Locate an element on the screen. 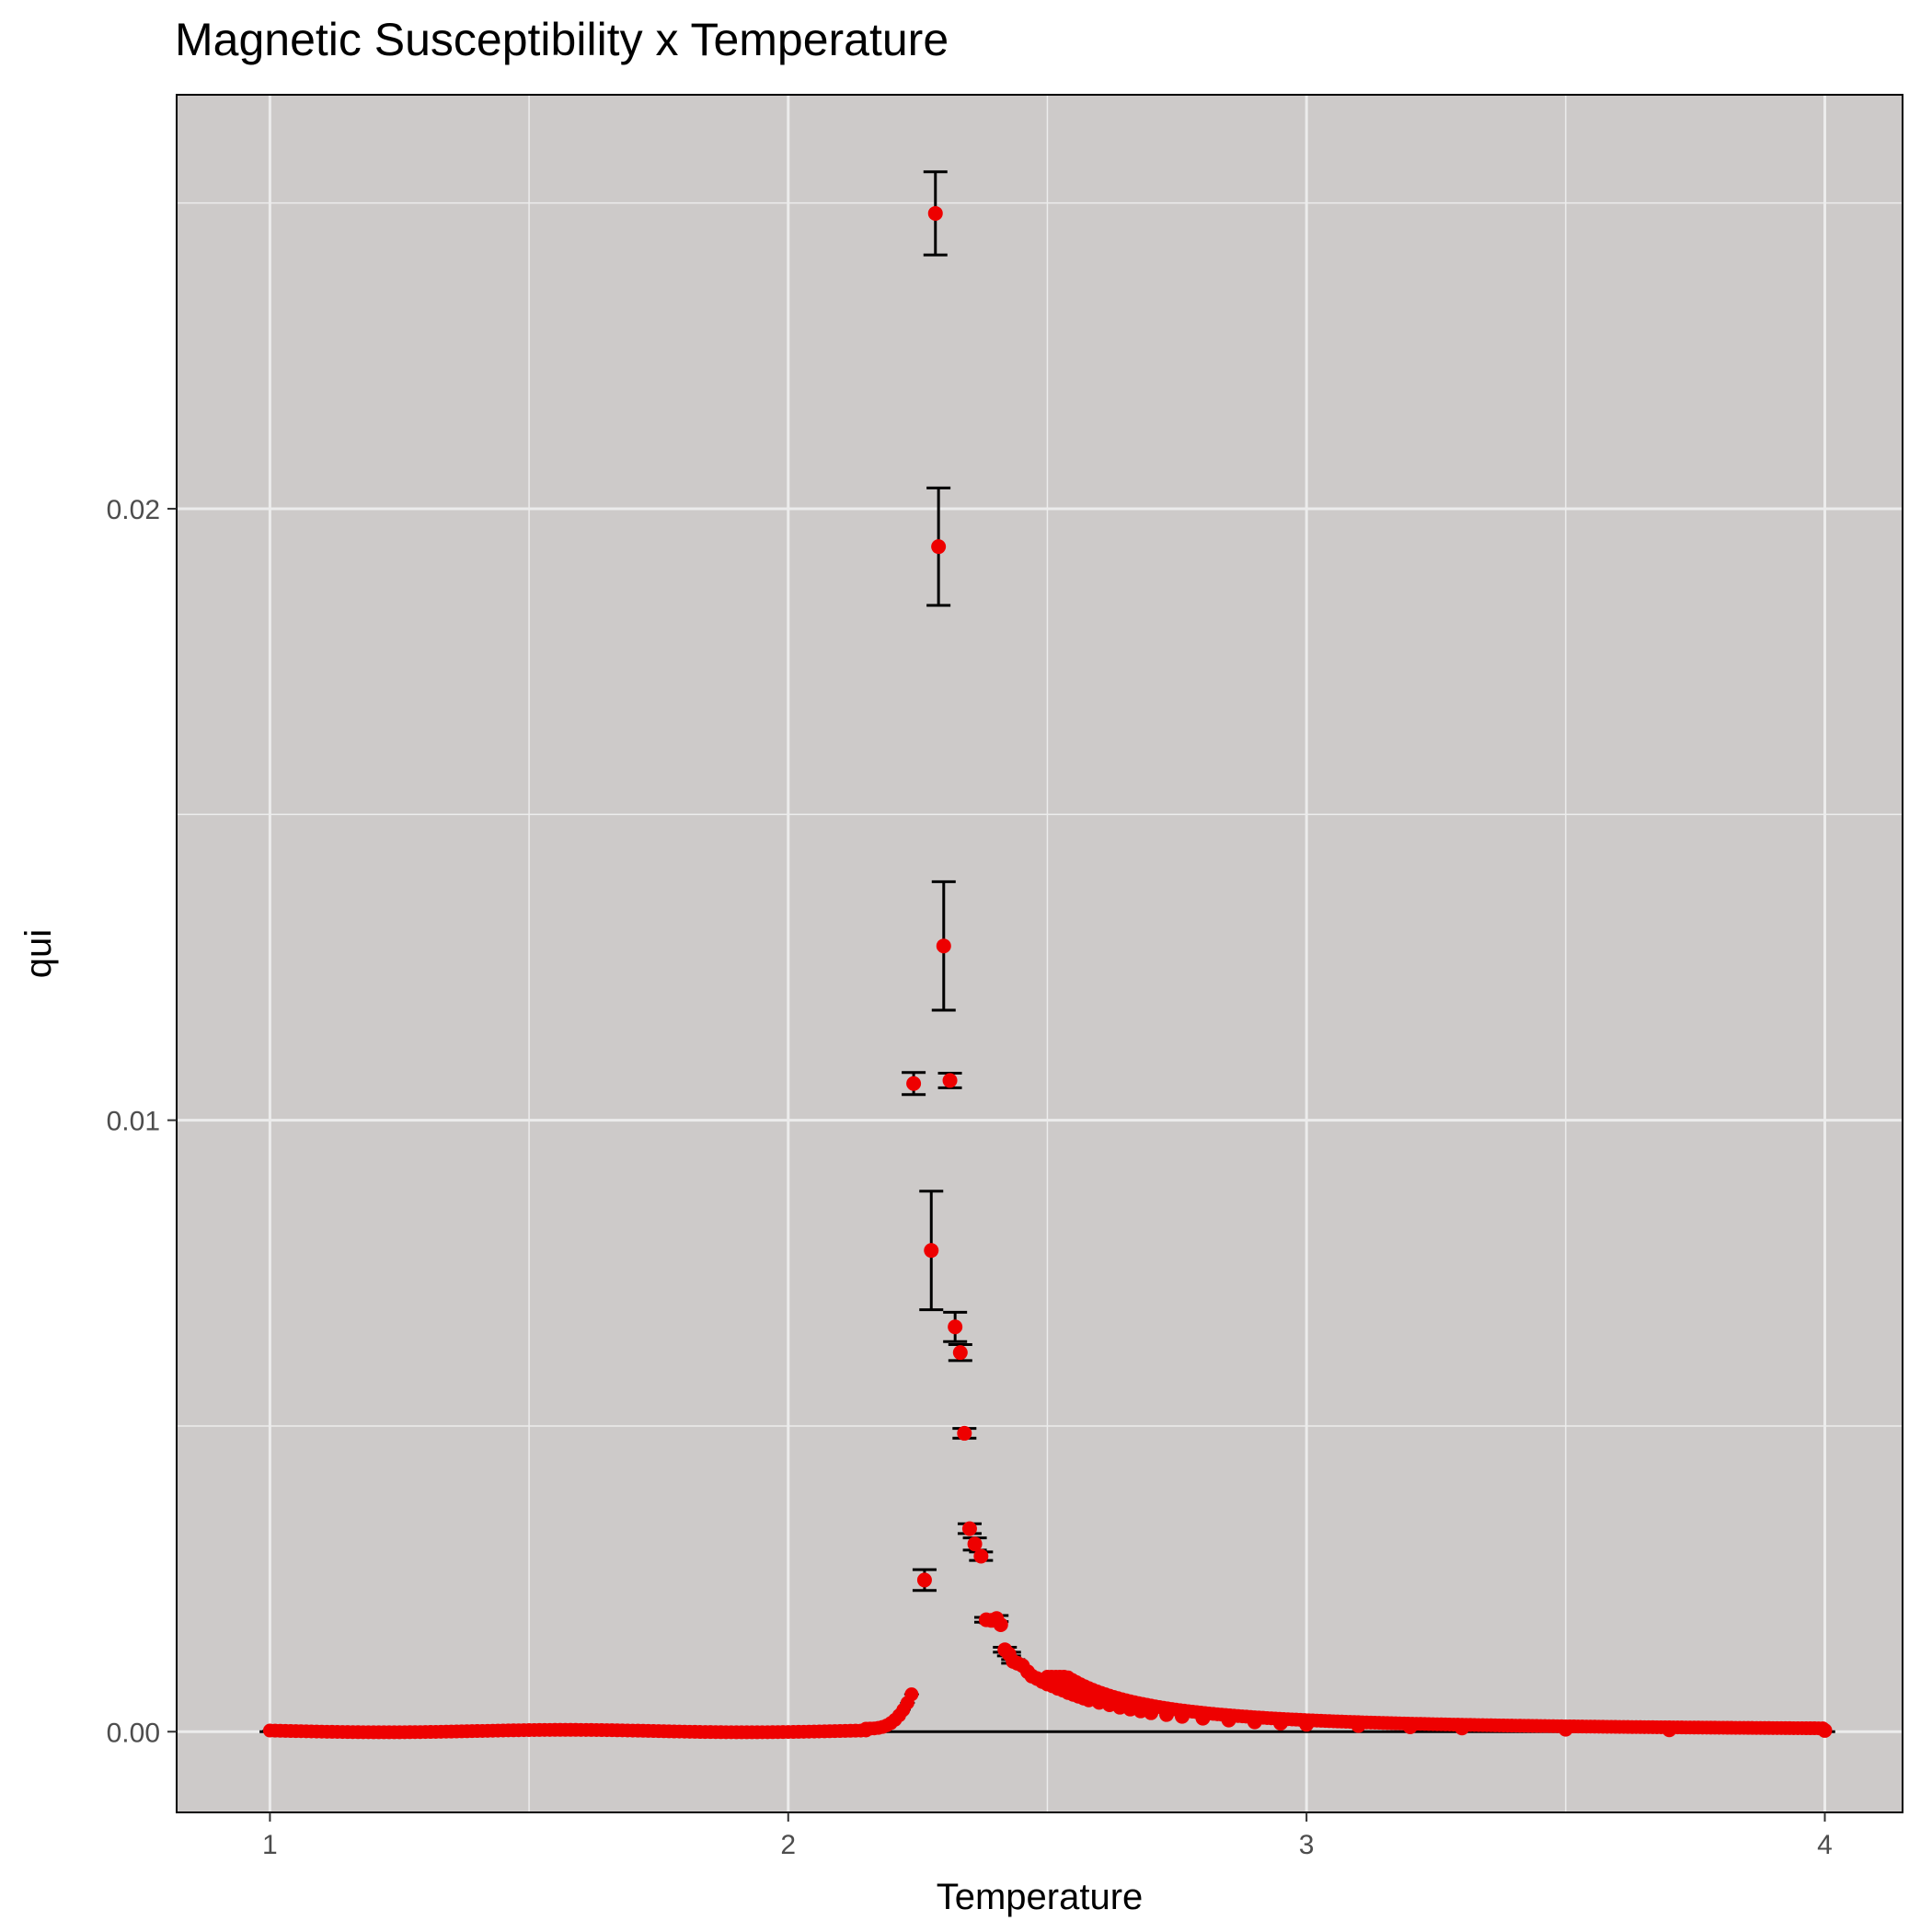  y-tick-label: 0.01 is located at coordinates (133, 1122).